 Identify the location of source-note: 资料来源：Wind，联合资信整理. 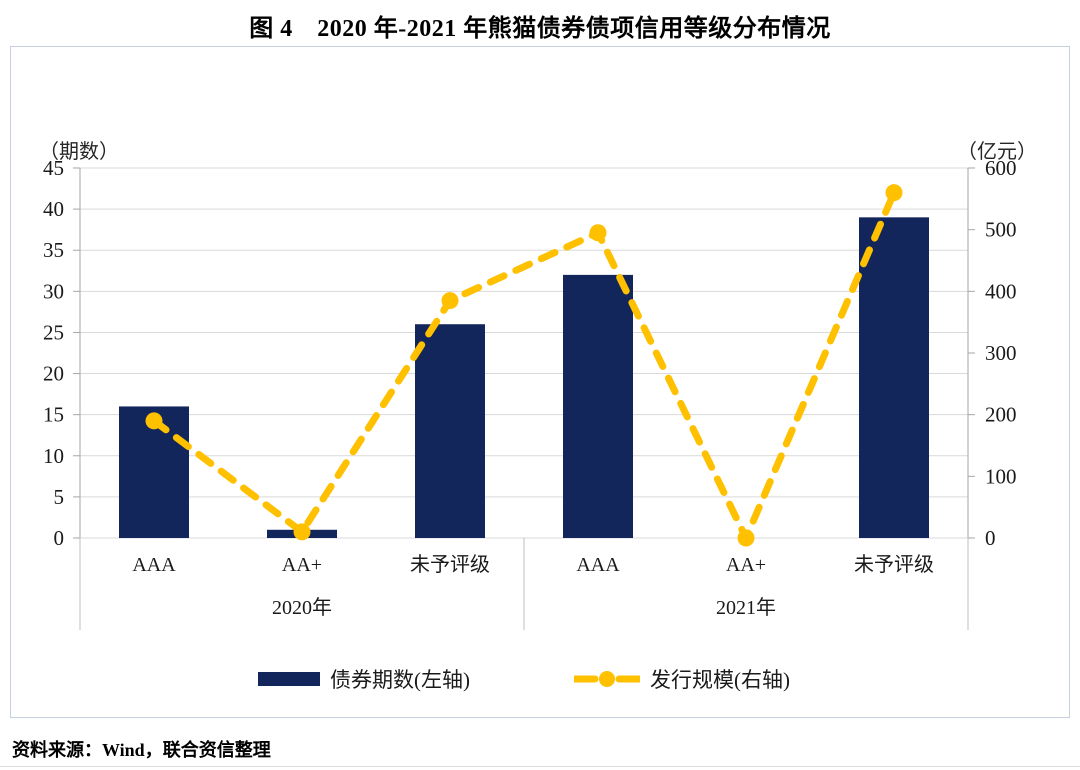
(141, 750).